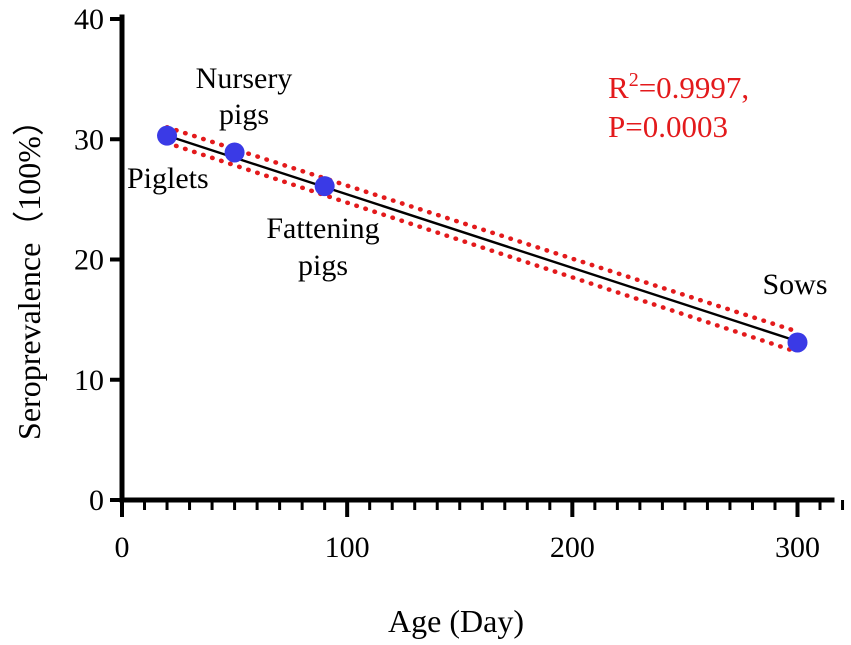 The width and height of the screenshot is (851, 645). Describe the element at coordinates (89, 260) in the screenshot. I see `y-tick-label: 20` at that location.